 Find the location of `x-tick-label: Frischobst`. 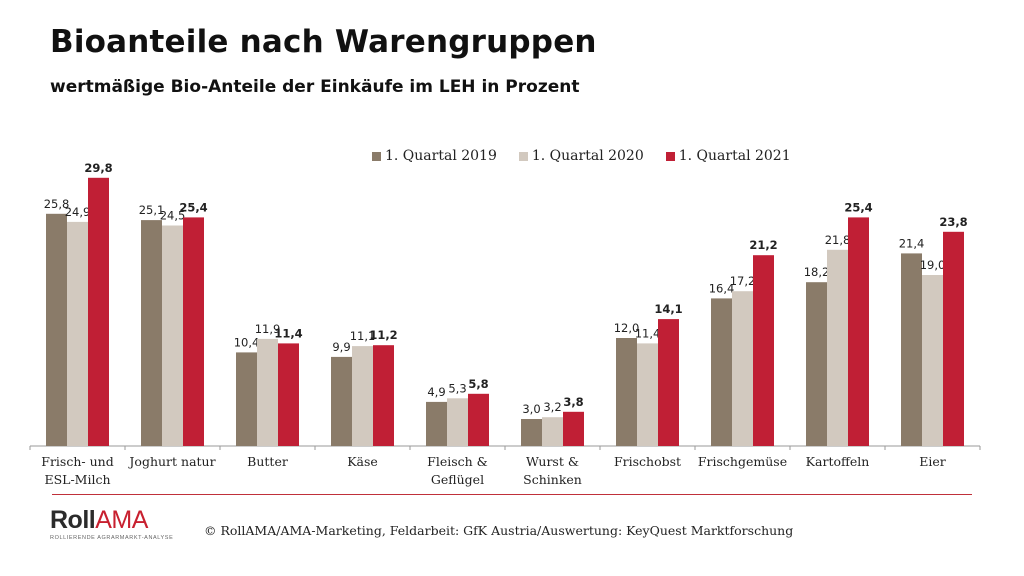

x-tick-label: Frischobst is located at coordinates (647, 461).